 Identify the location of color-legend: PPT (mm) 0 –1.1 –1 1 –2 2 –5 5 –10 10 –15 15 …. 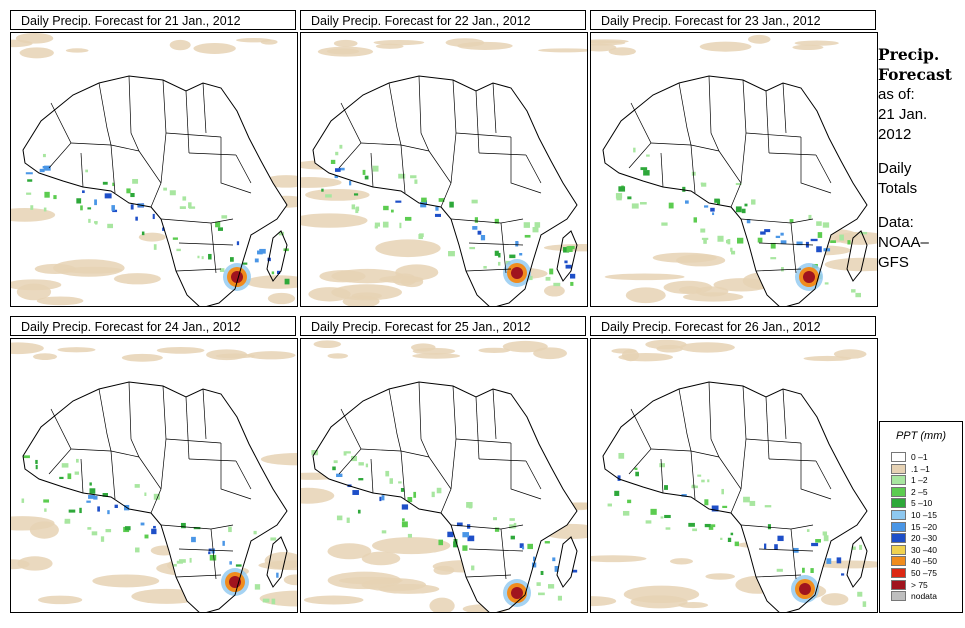
(921, 517).